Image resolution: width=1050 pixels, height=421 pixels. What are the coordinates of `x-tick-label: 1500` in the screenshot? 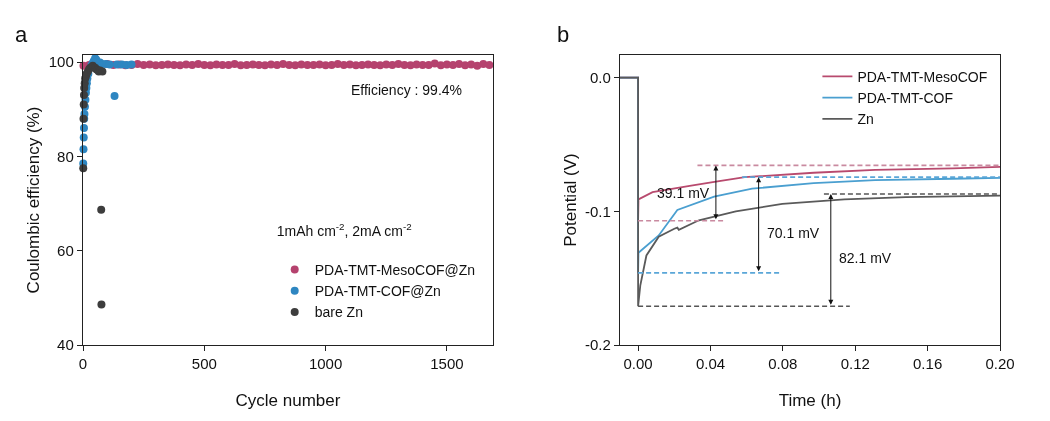 It's located at (447, 364).